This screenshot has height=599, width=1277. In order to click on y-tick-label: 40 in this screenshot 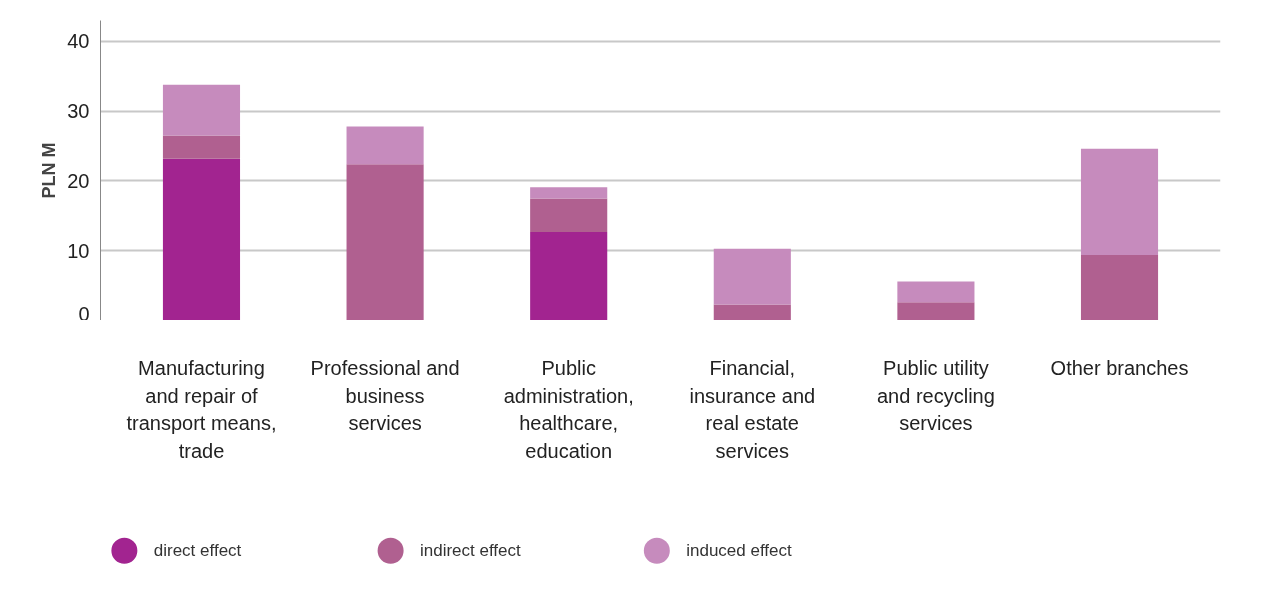, I will do `click(78, 41)`.